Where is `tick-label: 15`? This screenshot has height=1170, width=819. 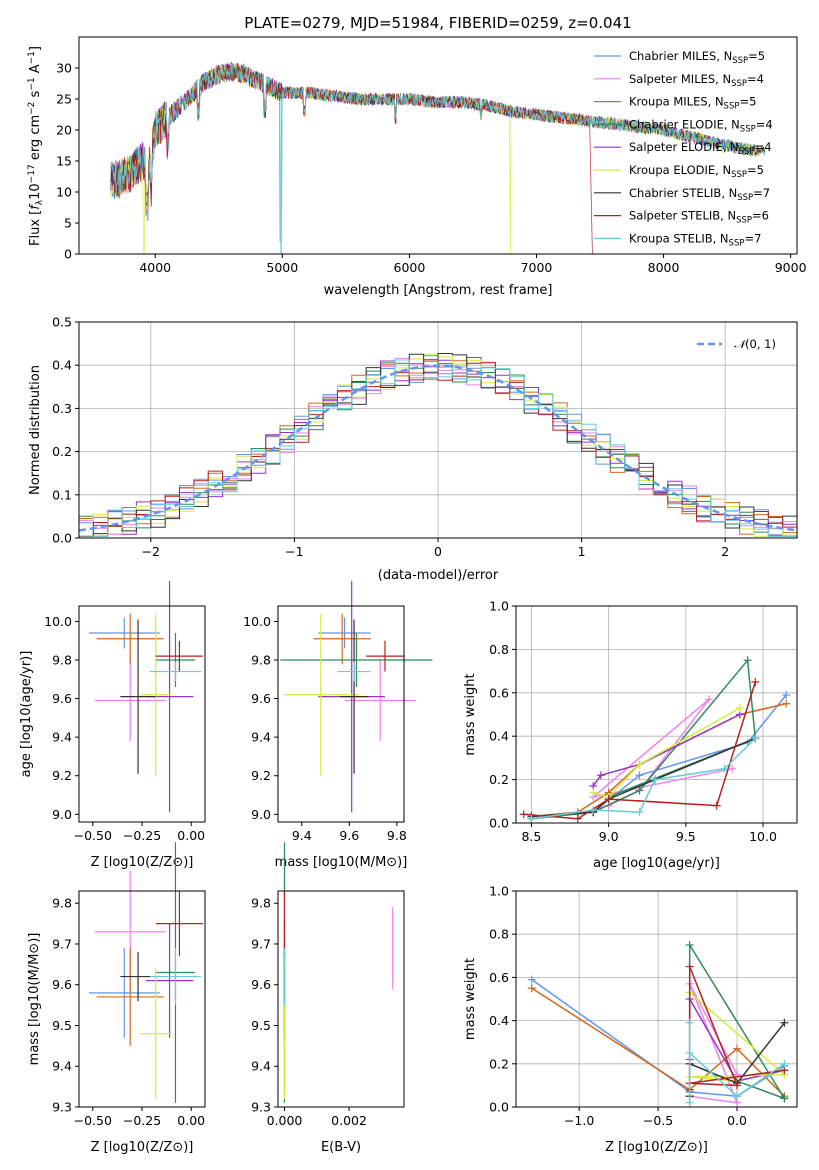 tick-label: 15 is located at coordinates (64, 161).